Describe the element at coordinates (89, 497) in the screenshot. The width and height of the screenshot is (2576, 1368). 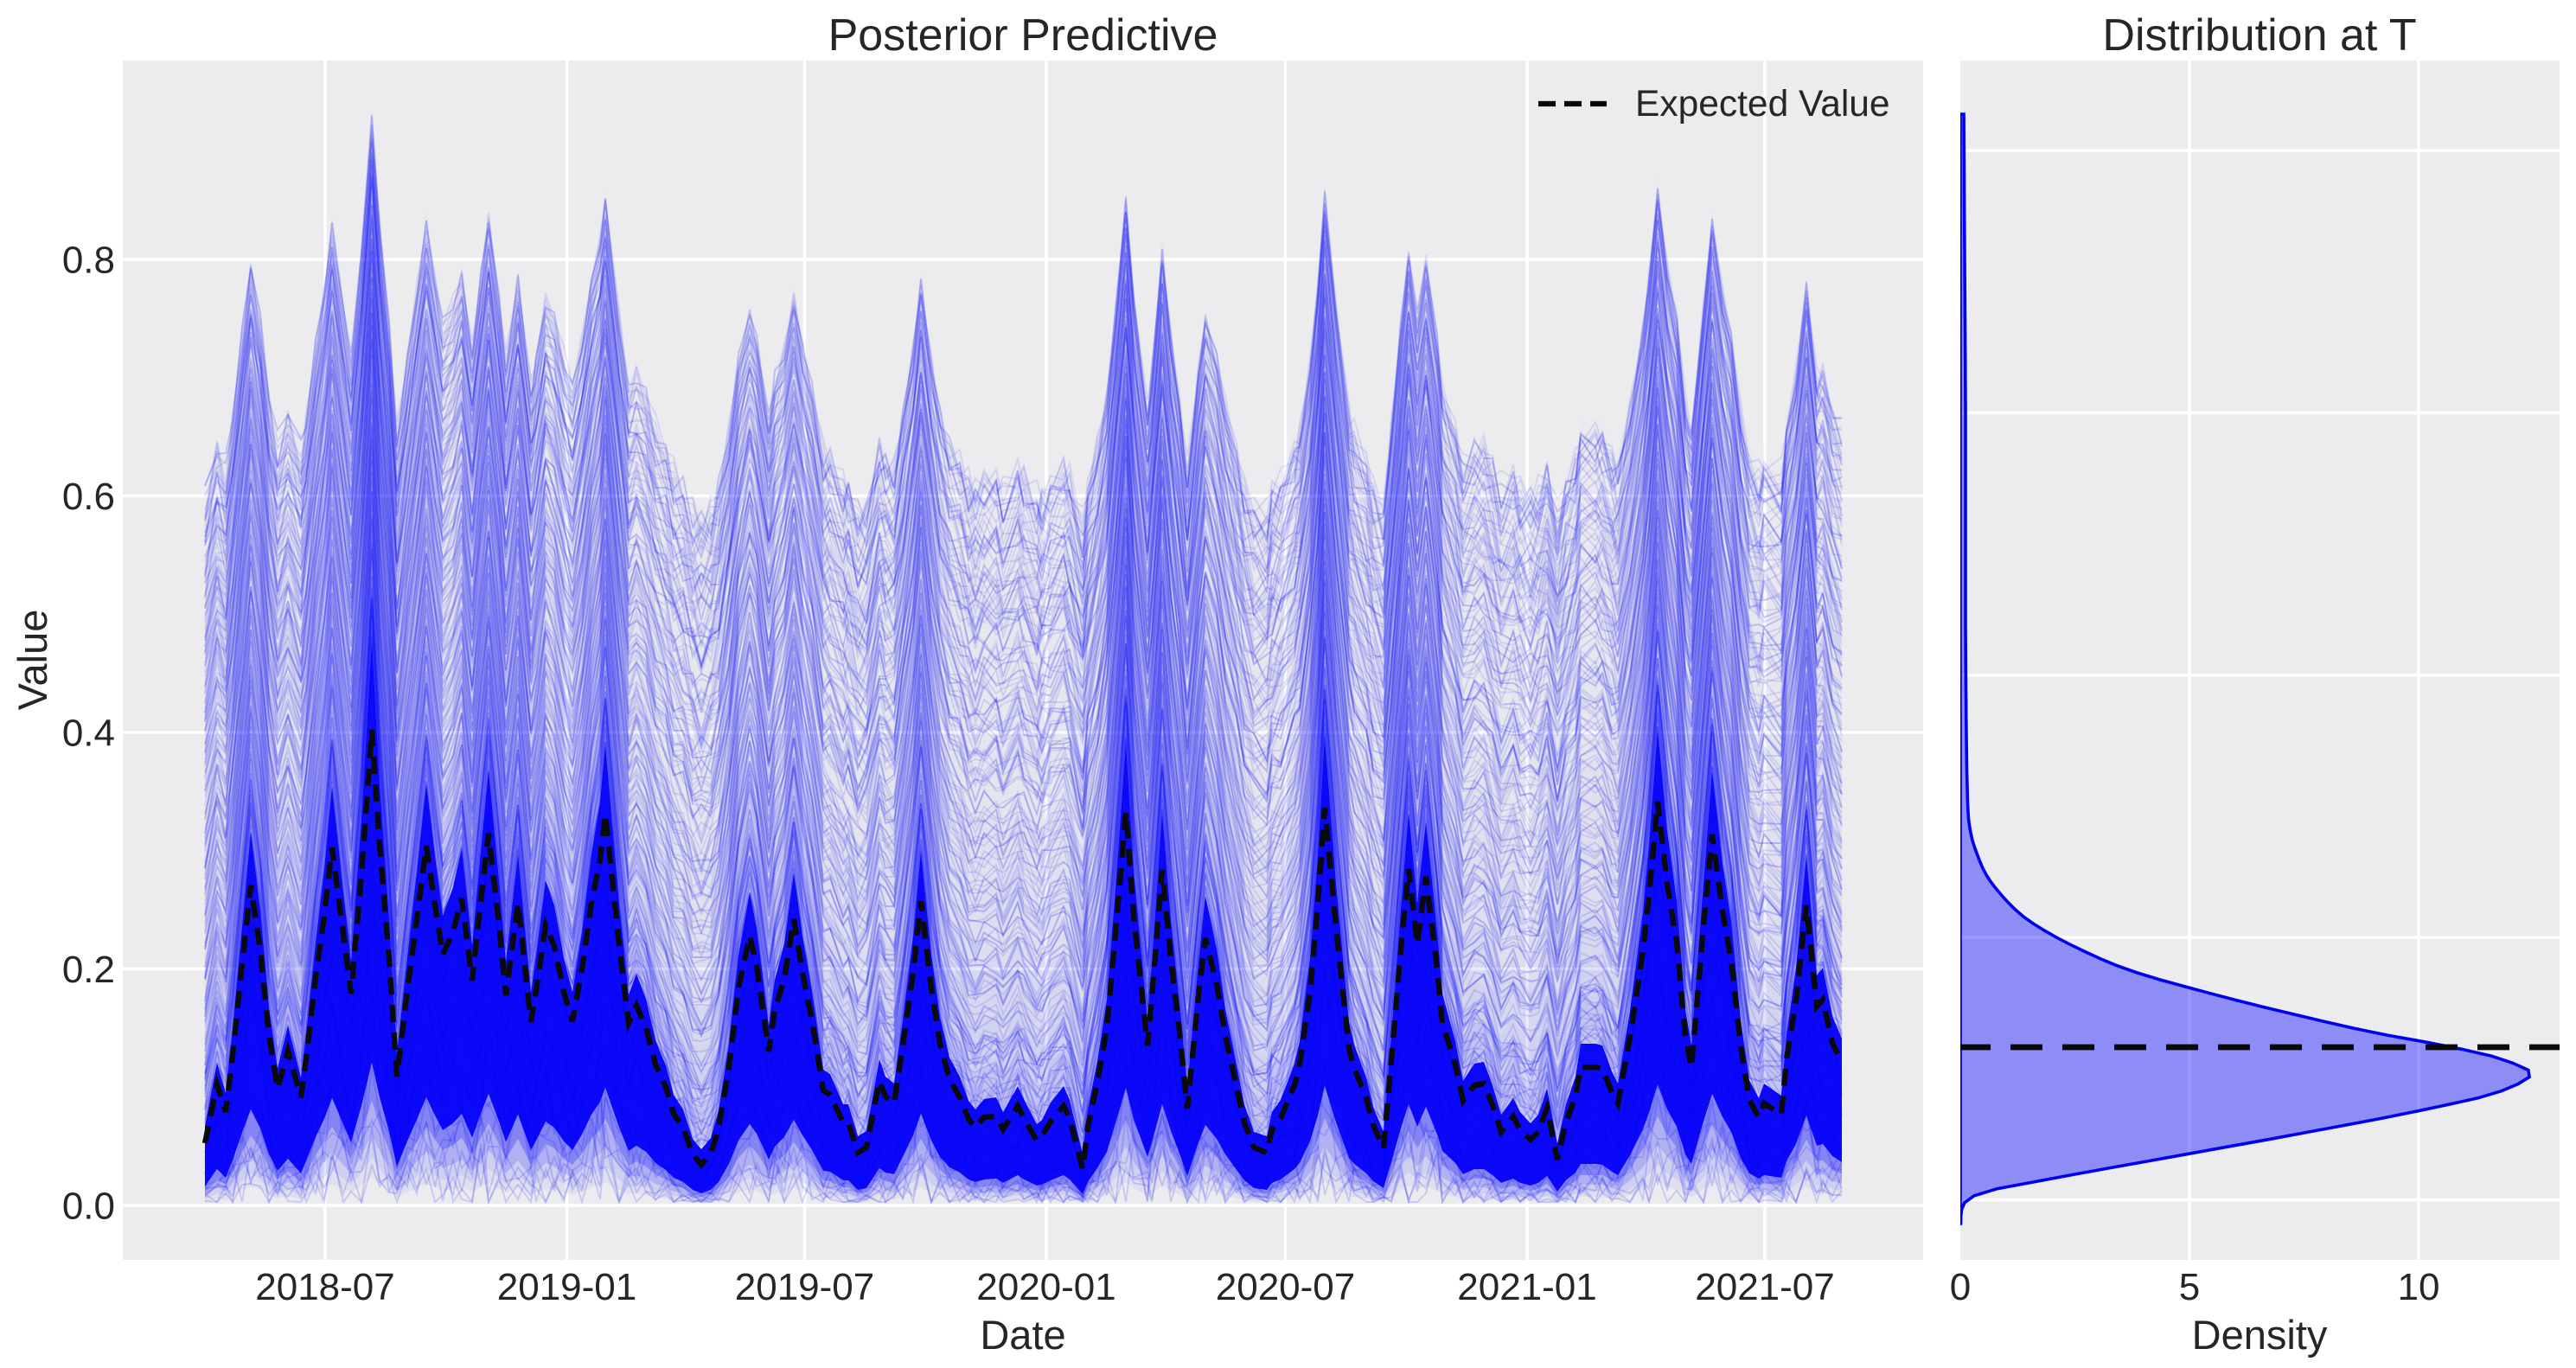
I see `svg-text: 0.6` at that location.